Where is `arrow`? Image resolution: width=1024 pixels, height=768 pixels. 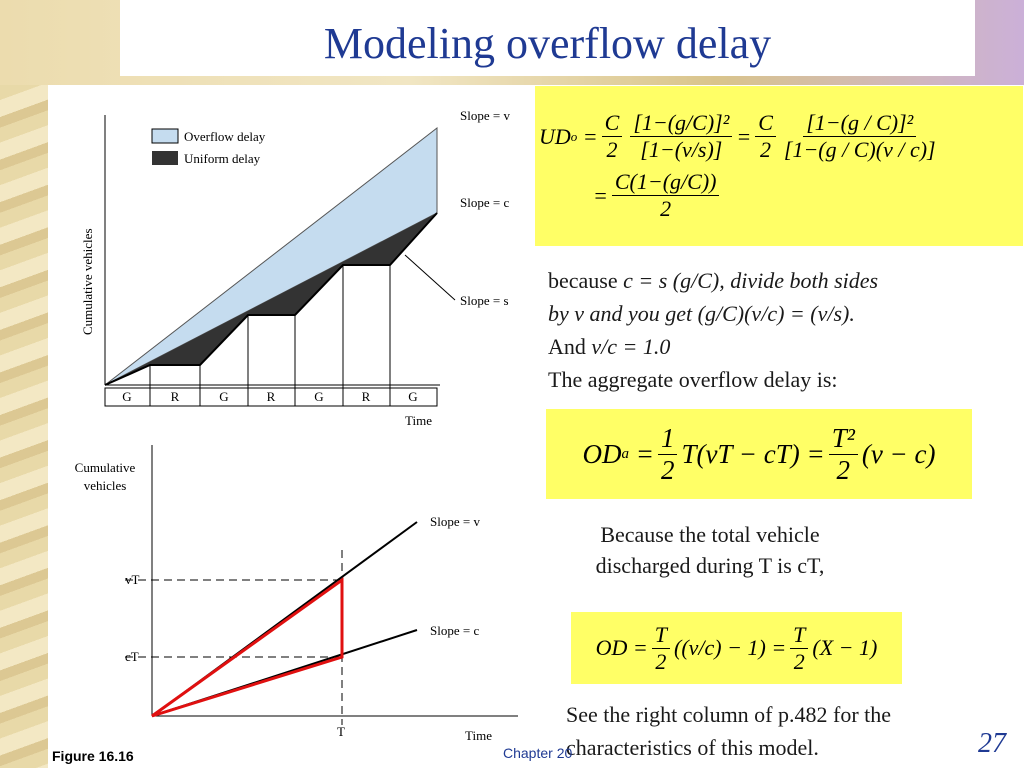
arrow is located at coordinates (430, 277).